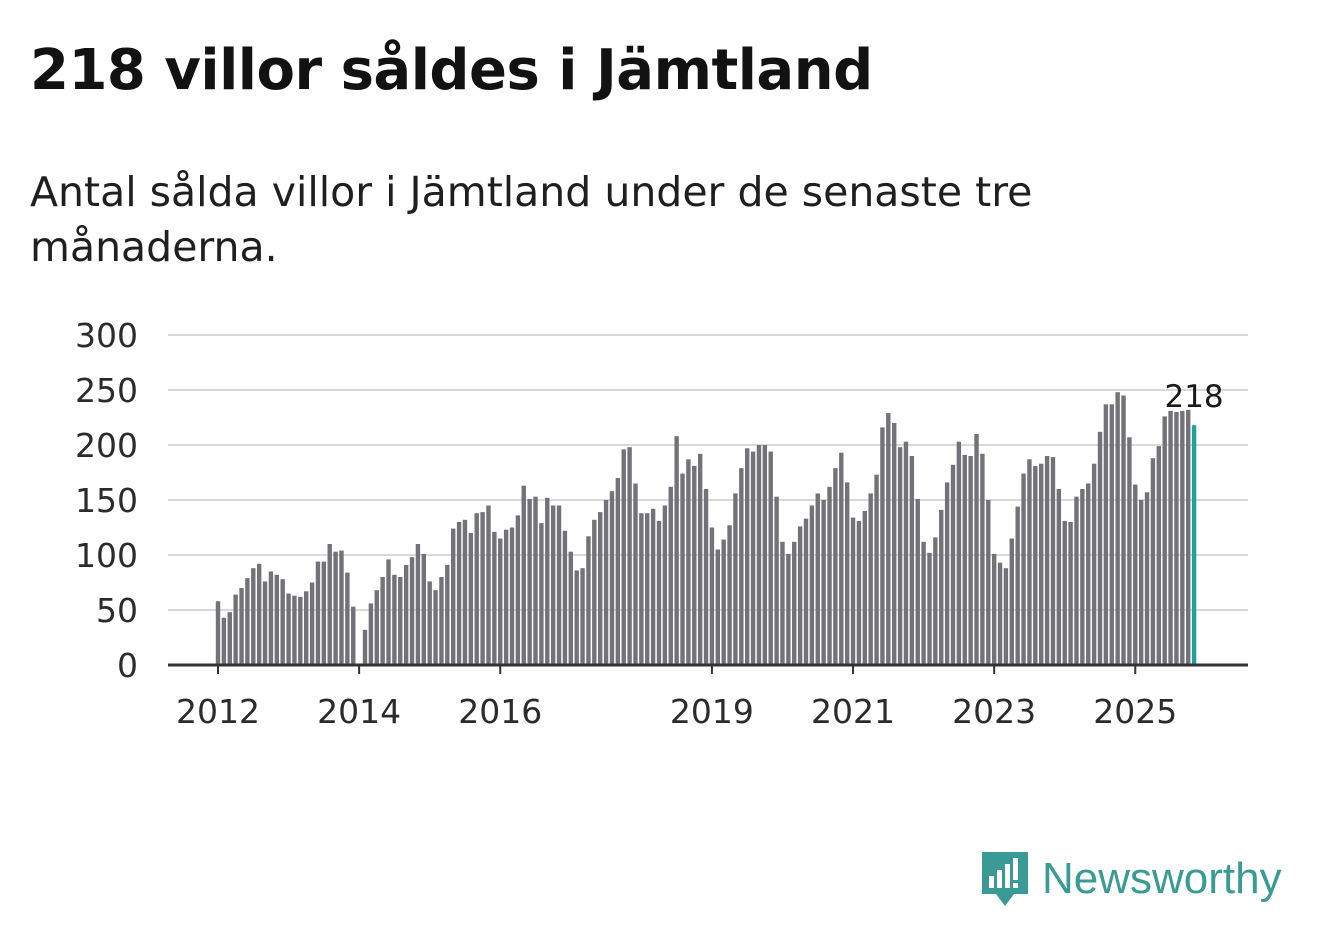  What do you see at coordinates (106, 335) in the screenshot?
I see `y-tick-label: 300` at bounding box center [106, 335].